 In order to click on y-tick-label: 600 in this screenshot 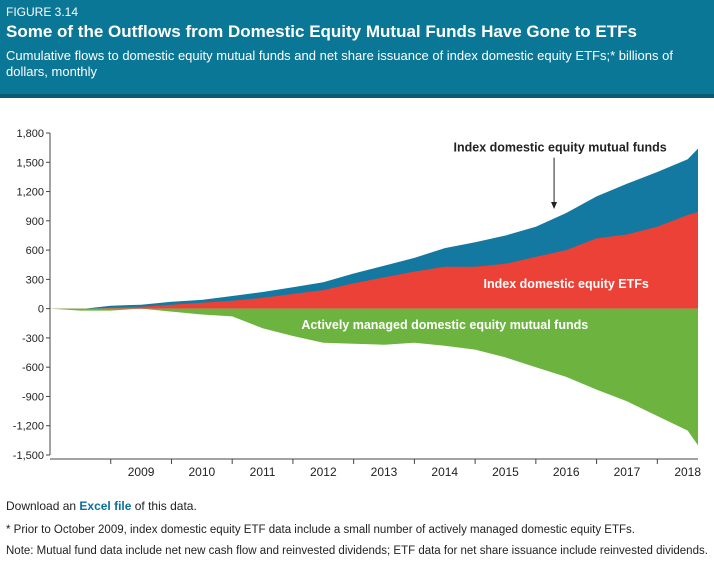, I will do `click(35, 251)`.